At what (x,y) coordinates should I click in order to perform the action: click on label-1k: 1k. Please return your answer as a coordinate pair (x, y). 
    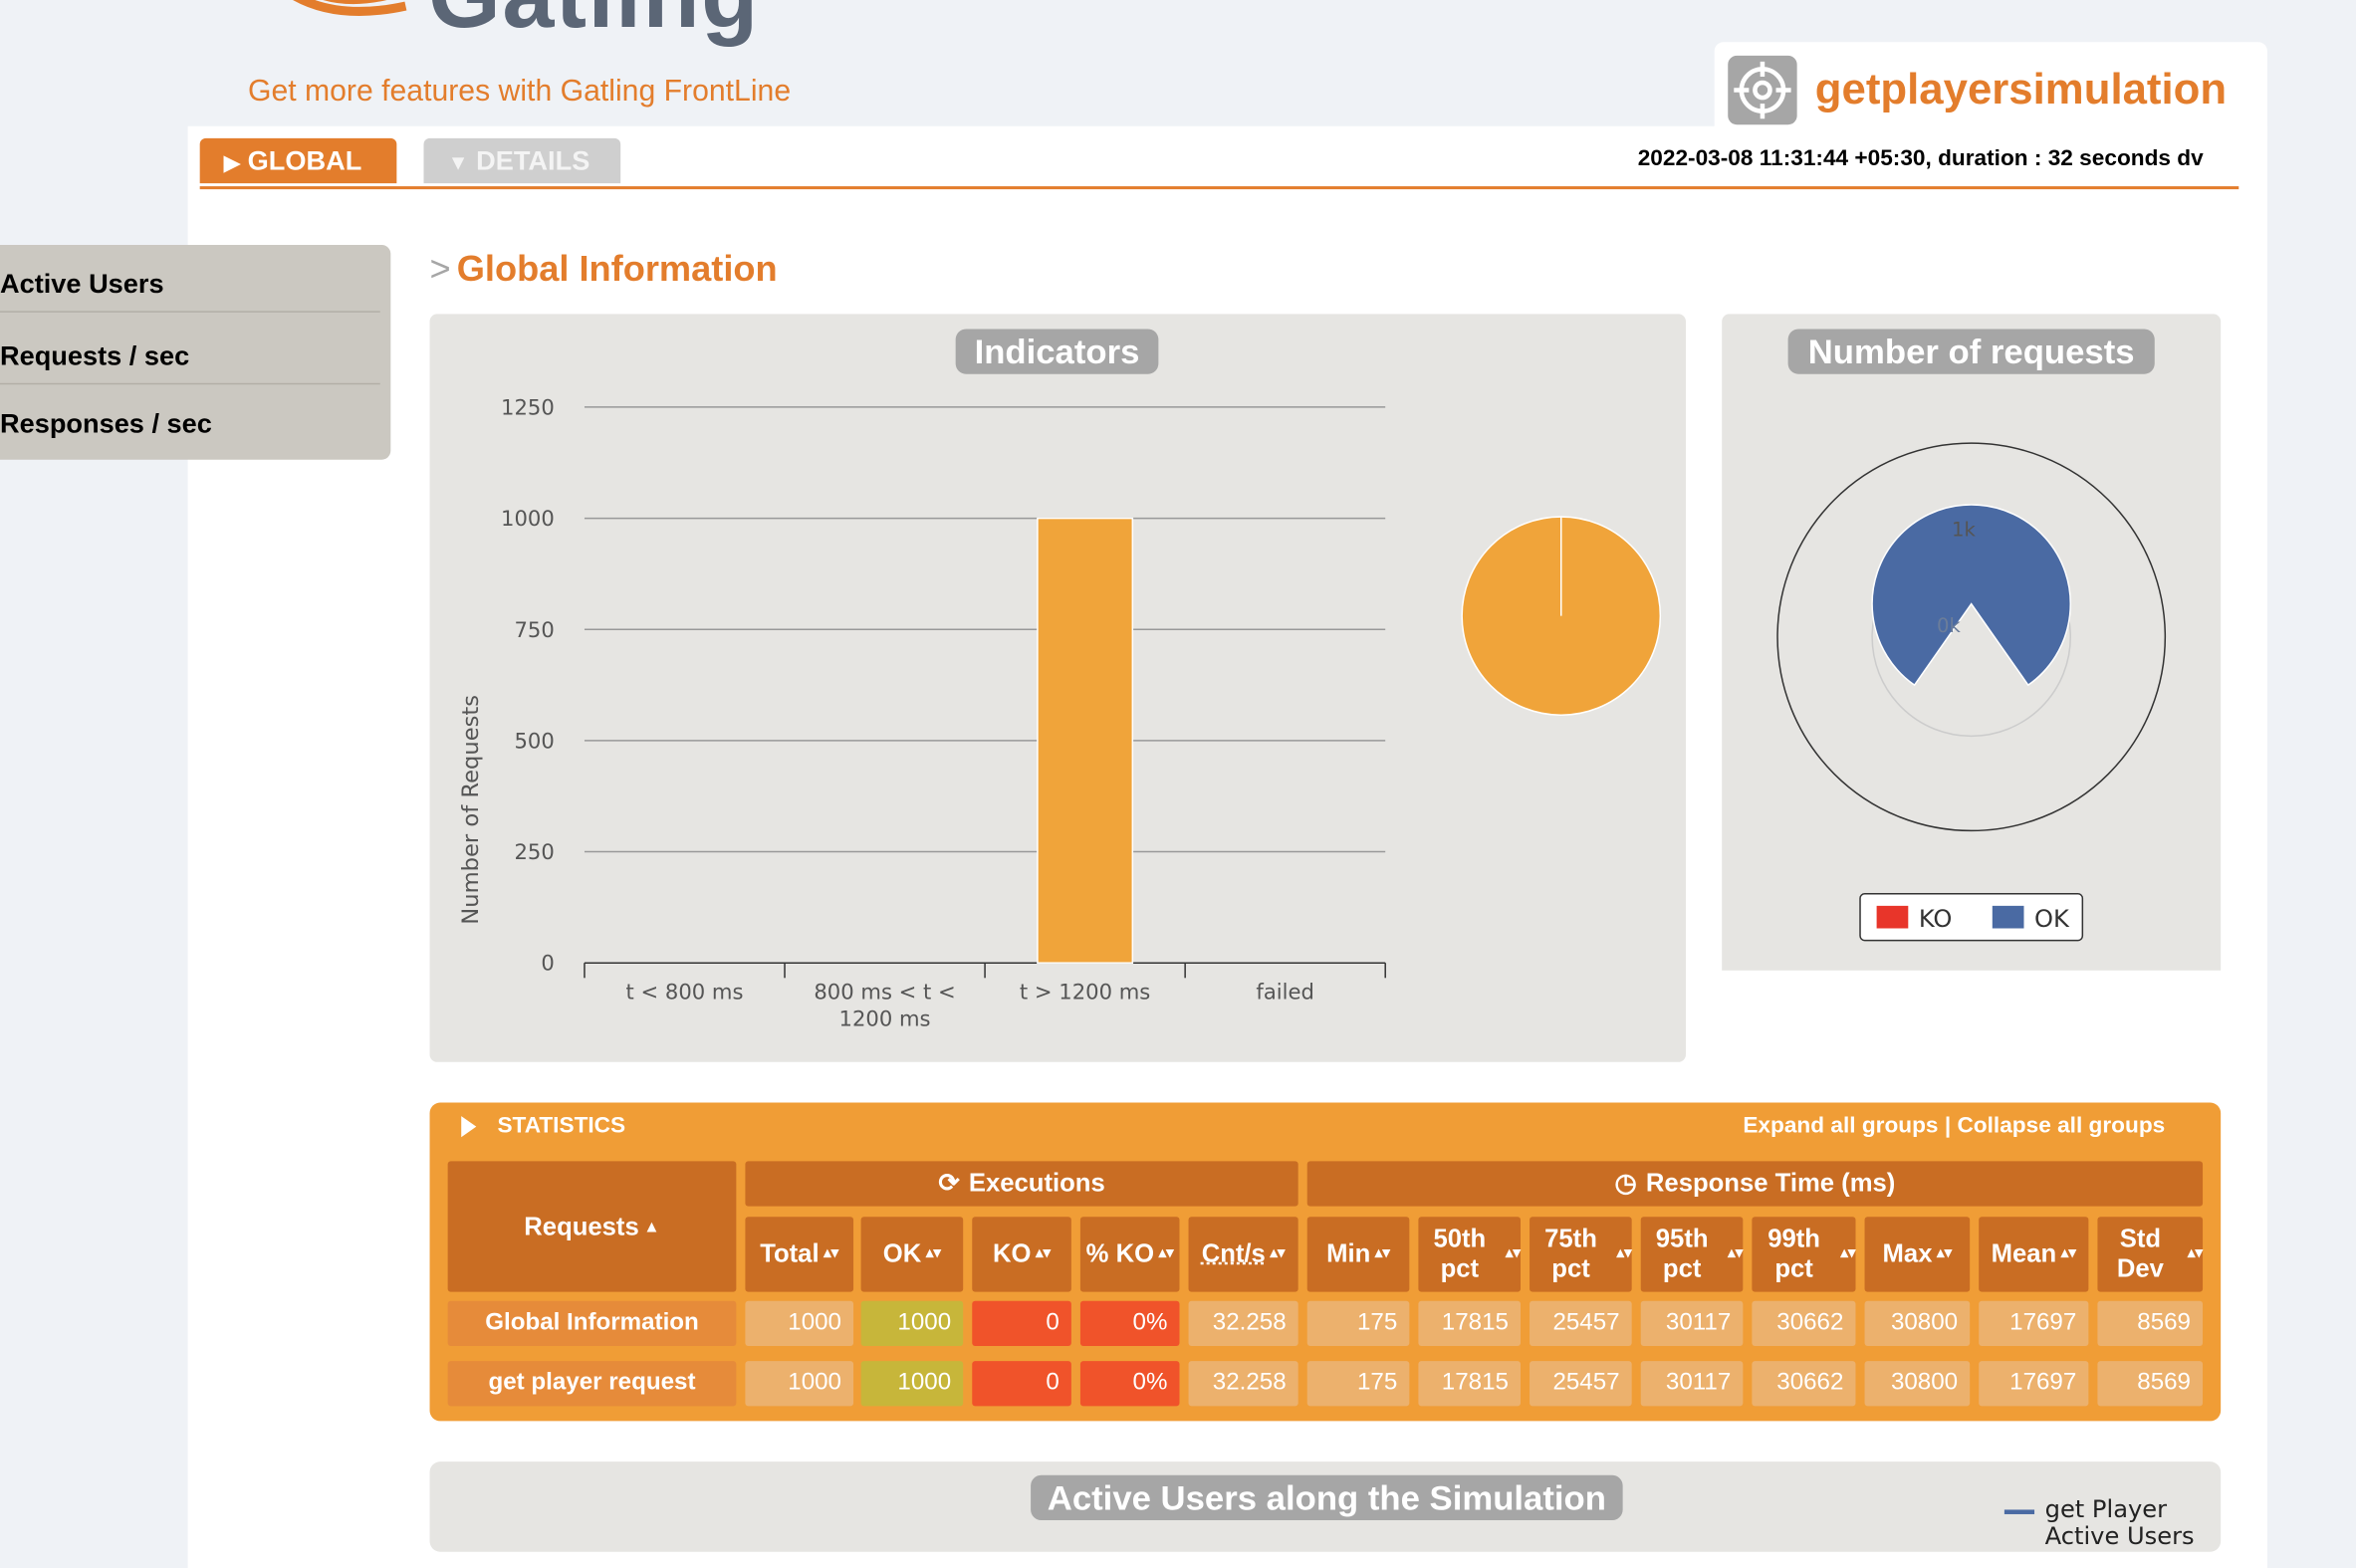
    Looking at the image, I should click on (1964, 531).